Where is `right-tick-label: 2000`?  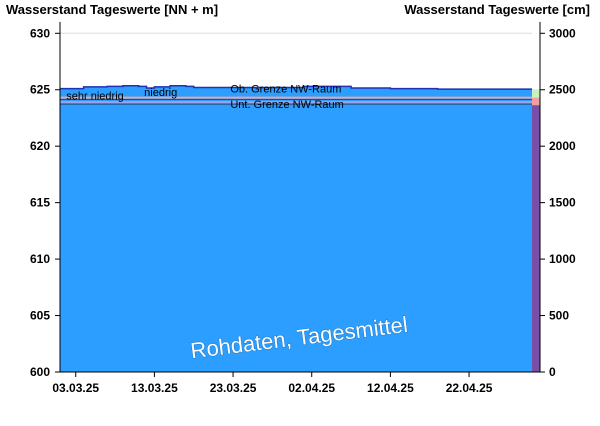 right-tick-label: 2000 is located at coordinates (562, 146).